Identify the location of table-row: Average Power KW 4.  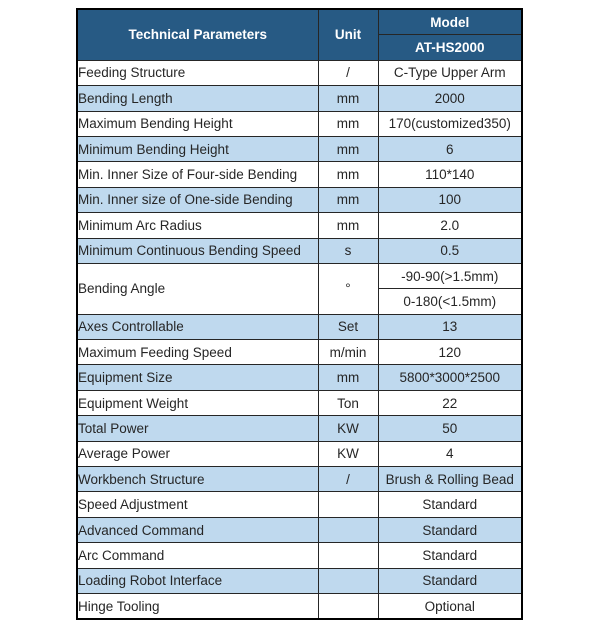
(299, 454).